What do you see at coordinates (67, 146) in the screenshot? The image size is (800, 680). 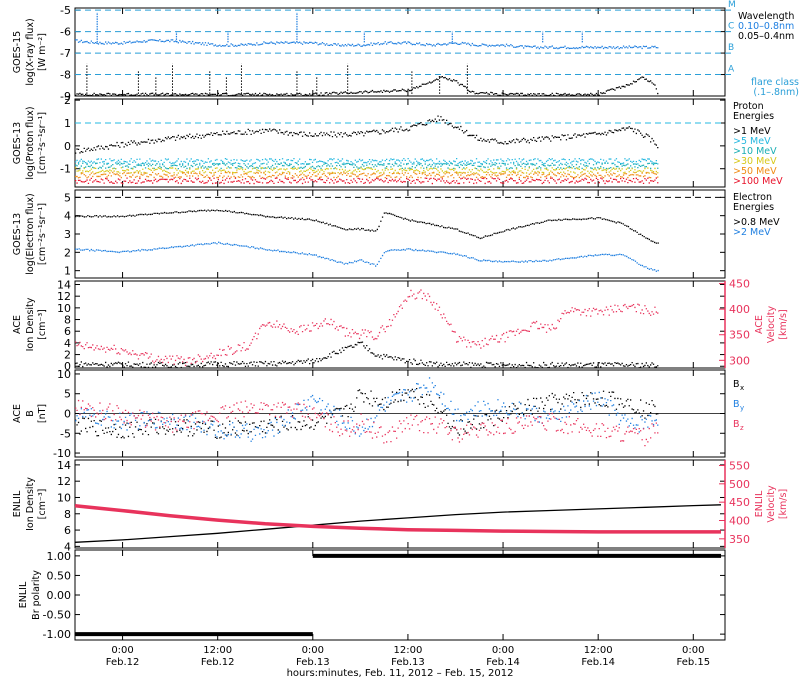 I see `y-tick-label: 0` at bounding box center [67, 146].